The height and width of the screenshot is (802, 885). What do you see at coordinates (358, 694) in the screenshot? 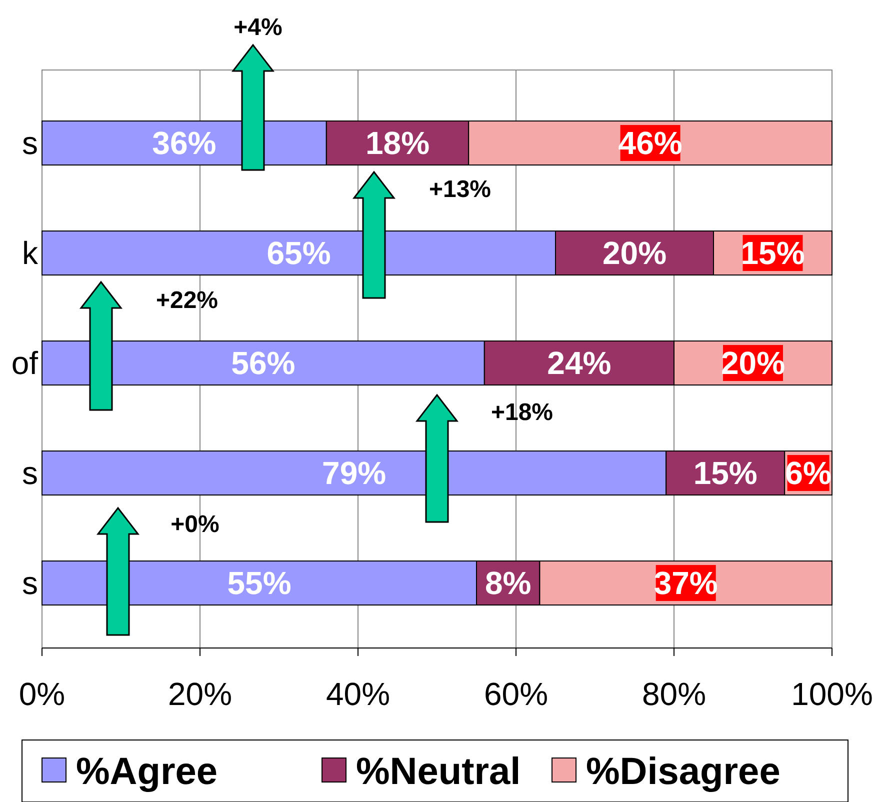
I see `x-tick-label: 40%` at bounding box center [358, 694].